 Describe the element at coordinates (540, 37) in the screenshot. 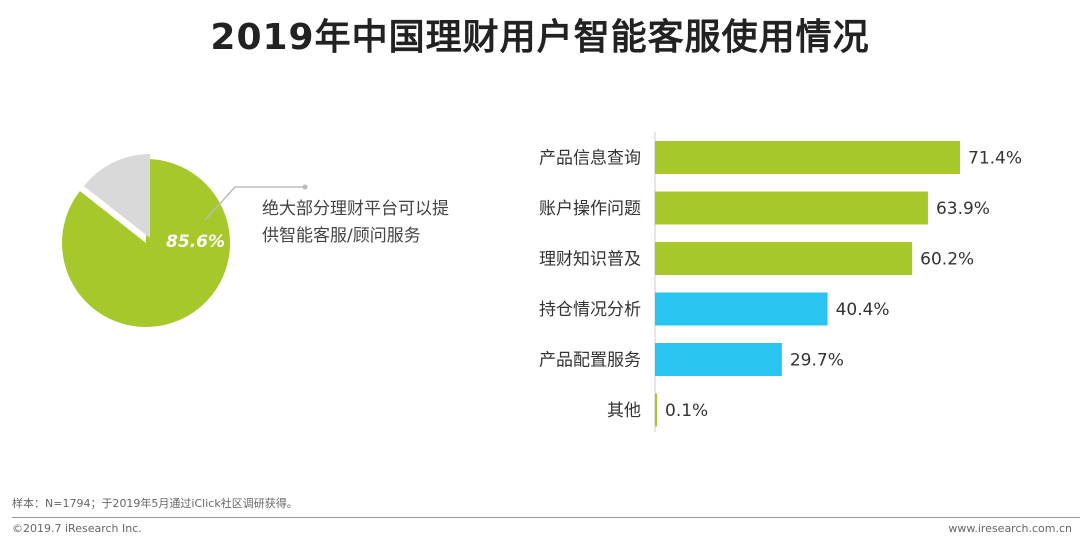

I see `page-title: 2019年中国理财用户智能客服使用情况` at that location.